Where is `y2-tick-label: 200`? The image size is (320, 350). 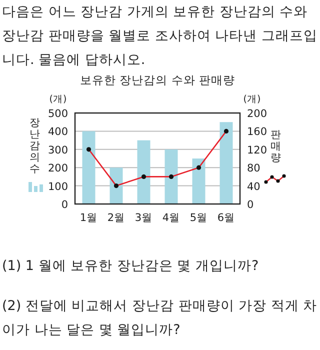
y2-tick-label: 200 is located at coordinates (257, 114).